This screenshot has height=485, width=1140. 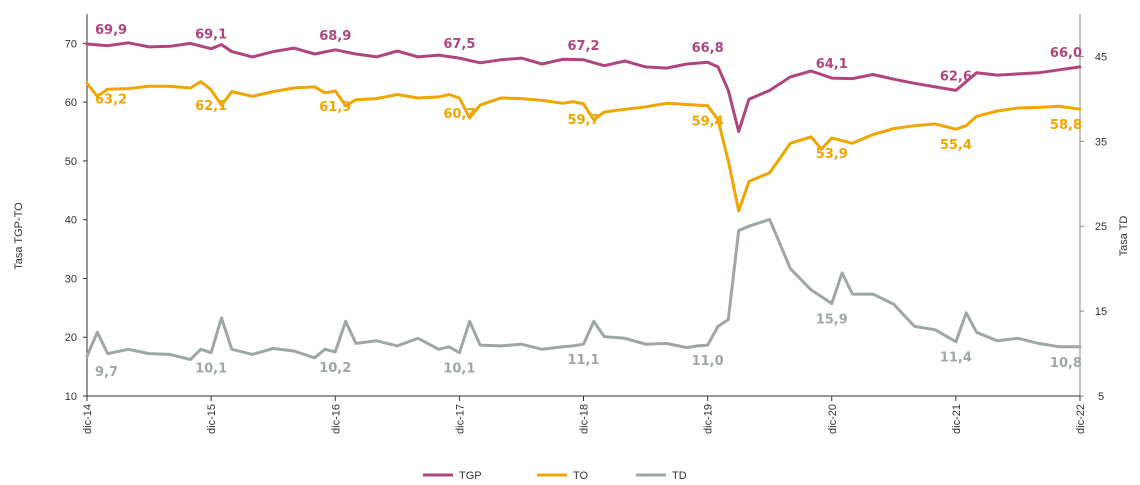 What do you see at coordinates (88, 419) in the screenshot?
I see `x-tick-label: dic-14` at bounding box center [88, 419].